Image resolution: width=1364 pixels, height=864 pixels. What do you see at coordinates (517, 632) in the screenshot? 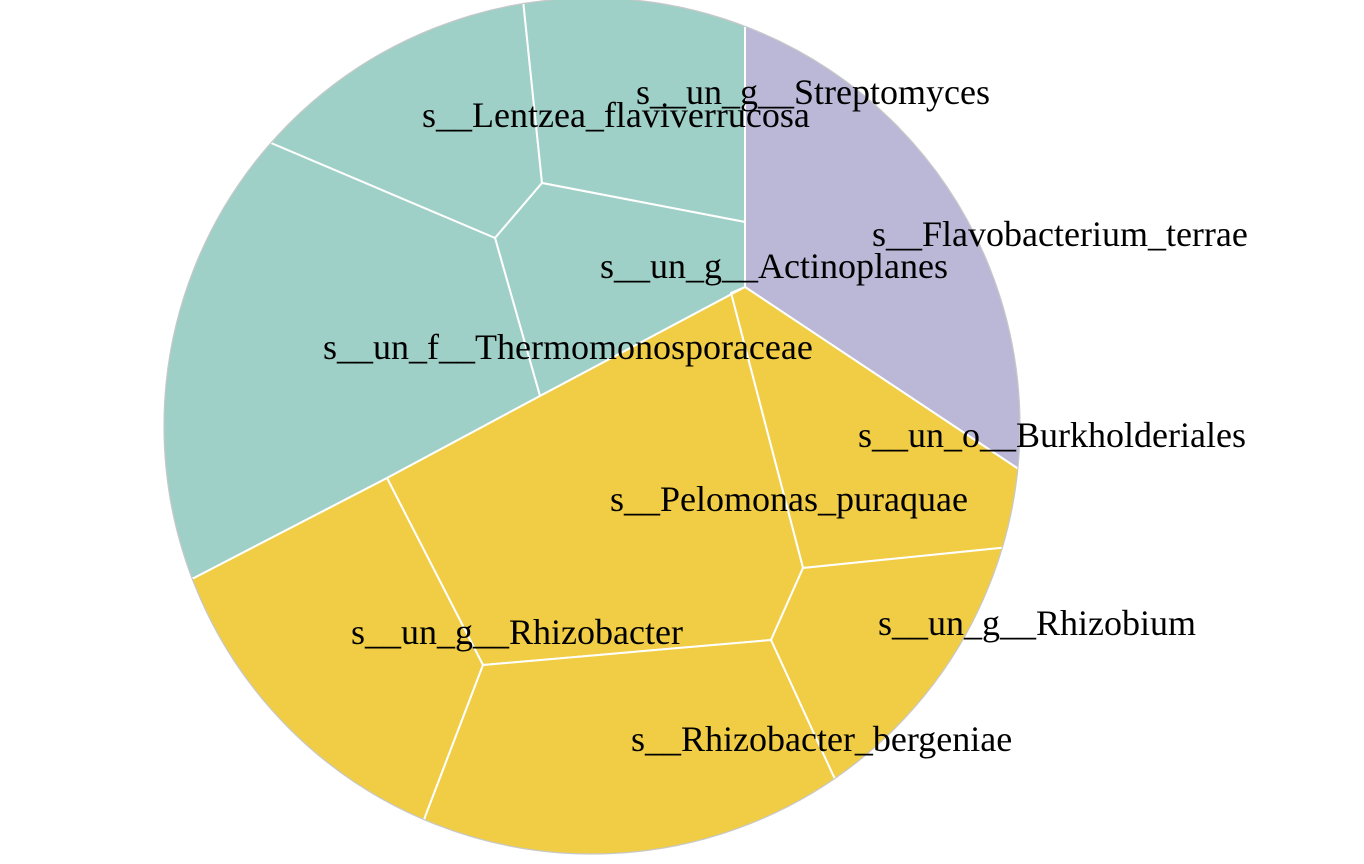
I see `label-rhizobacter: s__un_g__Rhizobacter` at bounding box center [517, 632].